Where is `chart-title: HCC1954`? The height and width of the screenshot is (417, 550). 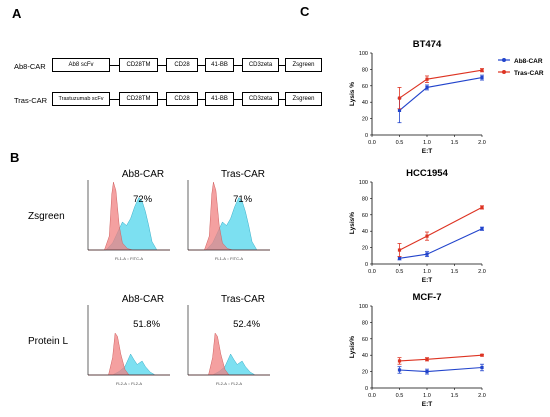 chart-title: HCC1954 is located at coordinates (427, 173).